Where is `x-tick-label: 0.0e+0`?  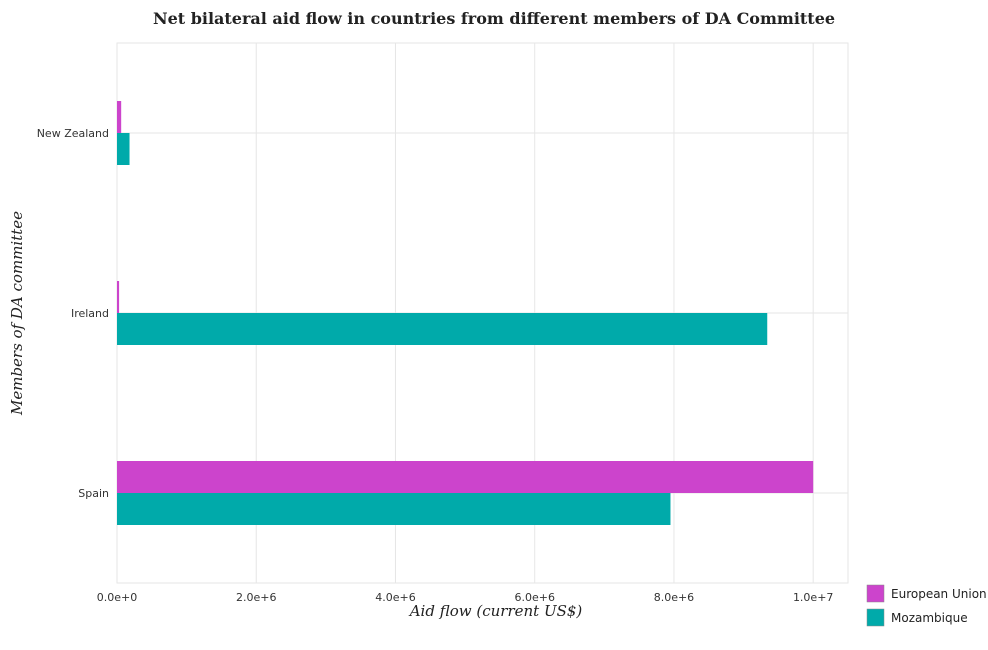
x-tick-label: 0.0e+0 is located at coordinates (117, 597).